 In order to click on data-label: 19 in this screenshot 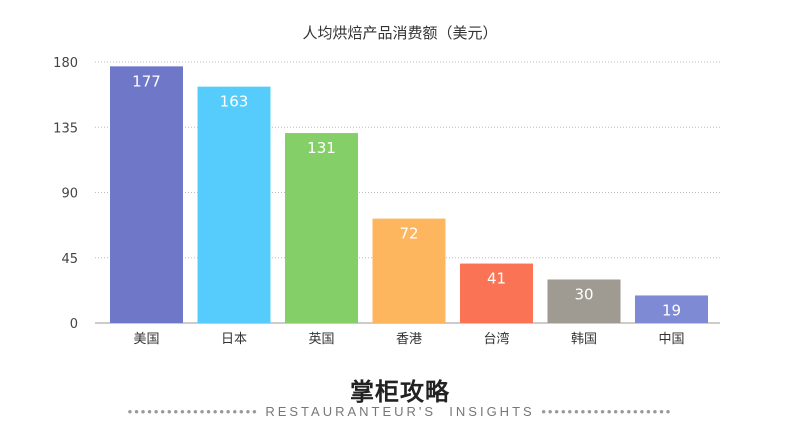, I will do `click(671, 310)`.